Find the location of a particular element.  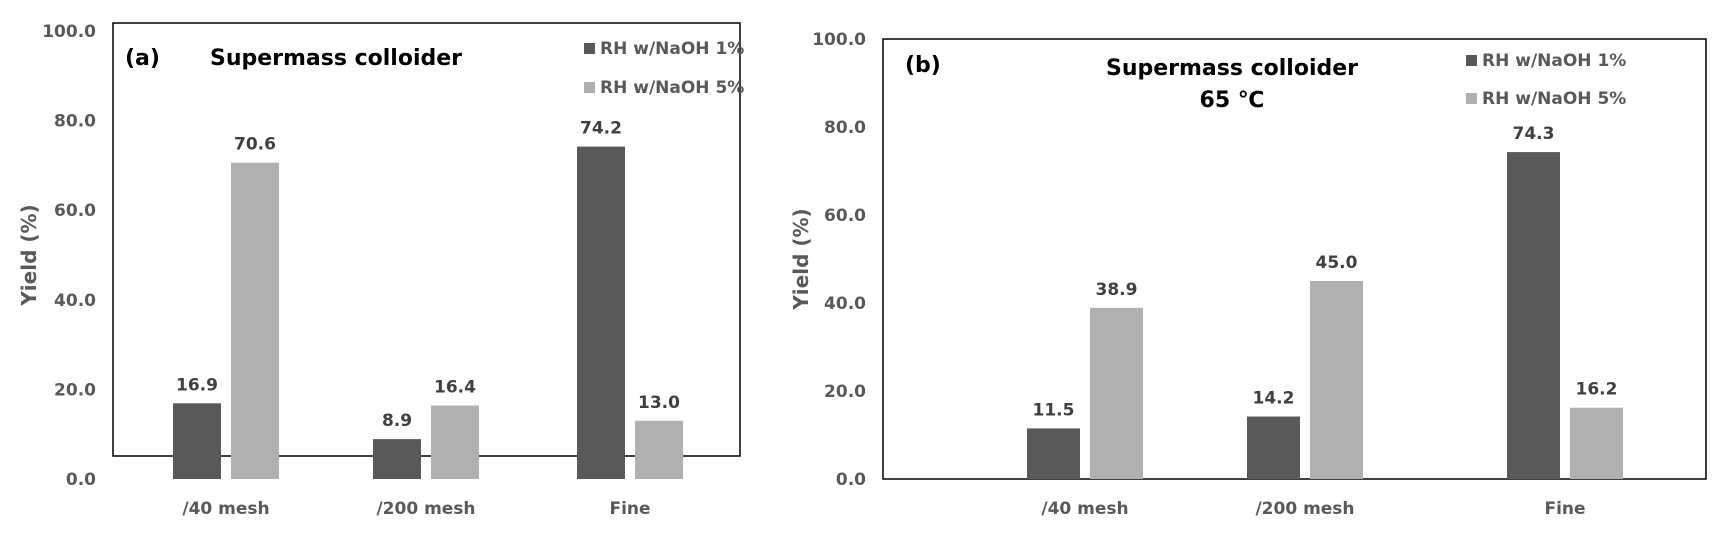

data-label: 8.9 is located at coordinates (397, 421).